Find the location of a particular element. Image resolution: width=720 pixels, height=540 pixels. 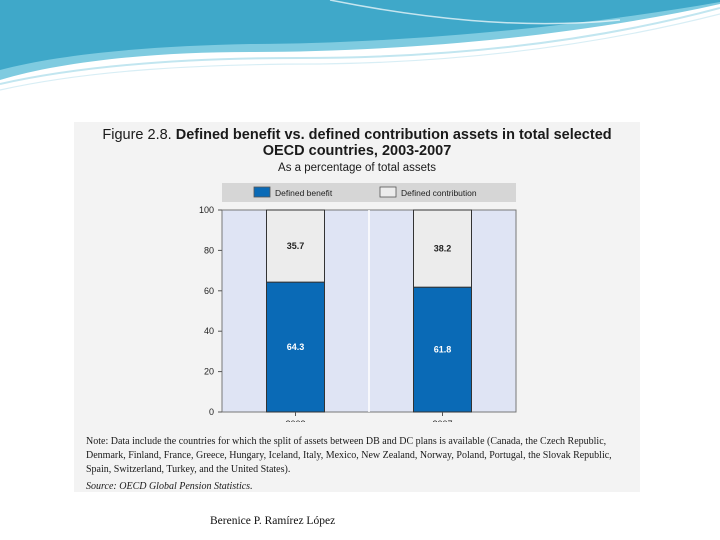

y-tick-label-0: 0 is located at coordinates (211, 412).